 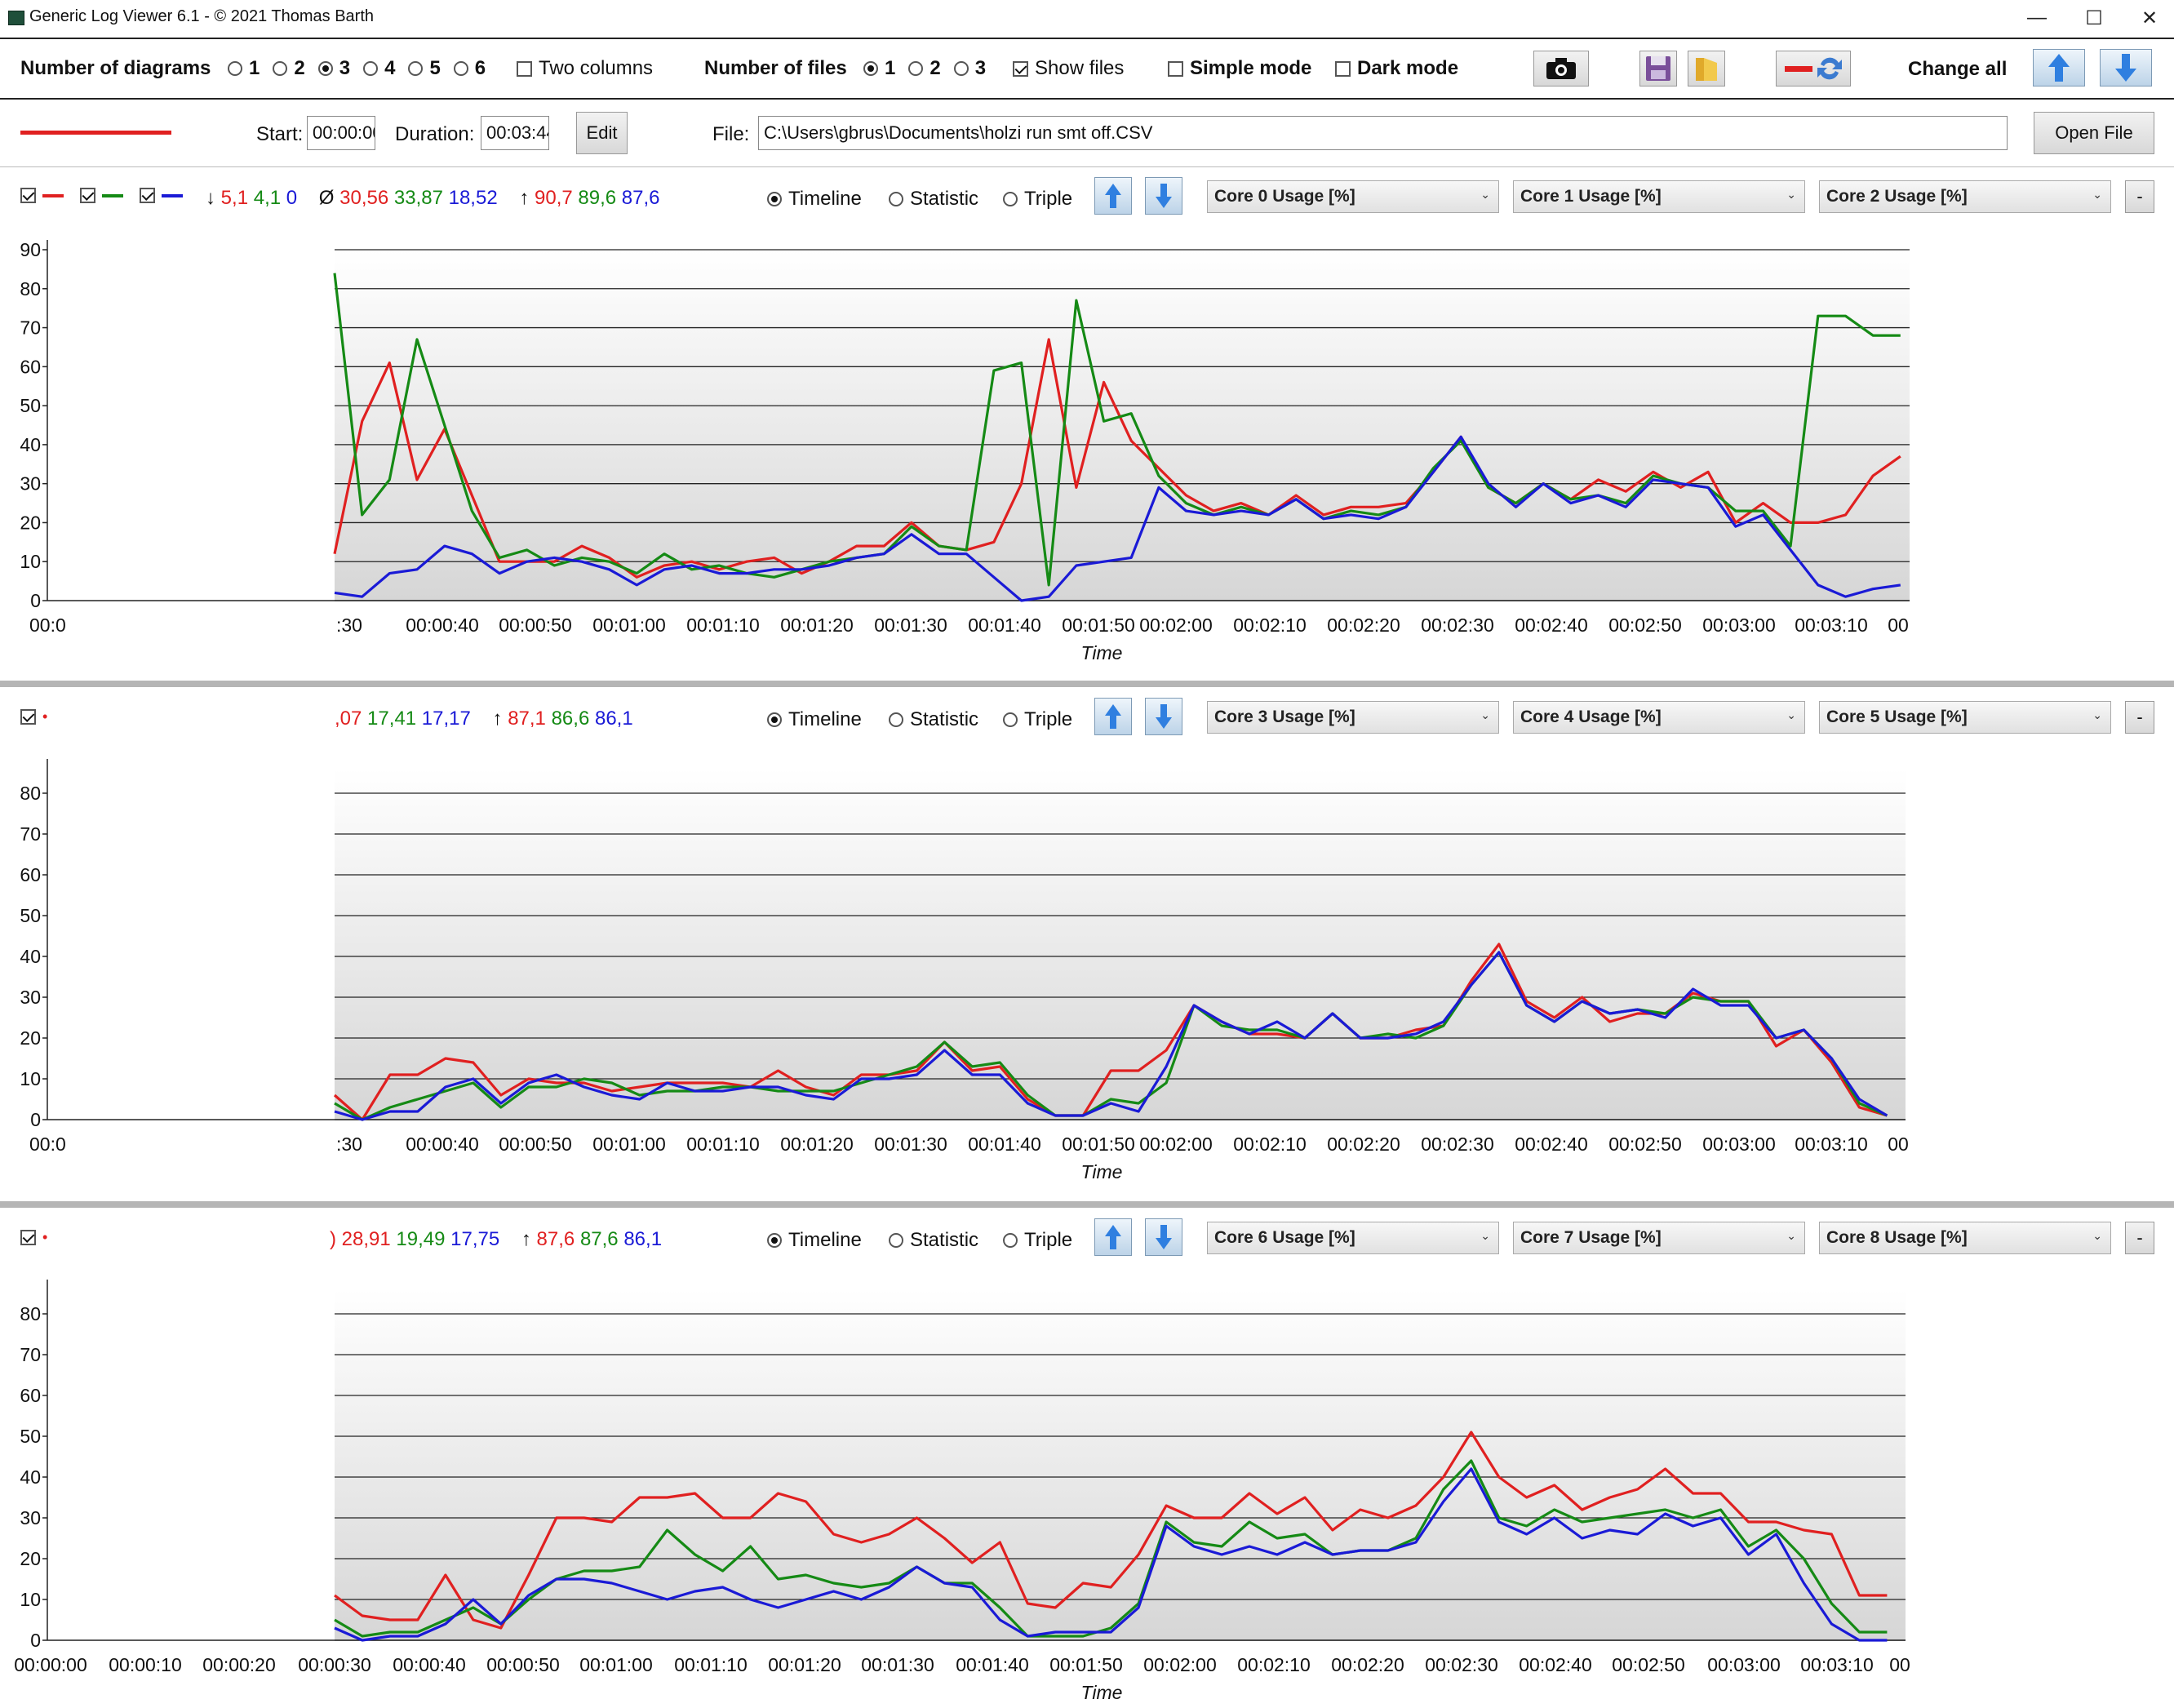 I want to click on diagram-radio-2: 2, so click(x=289, y=68).